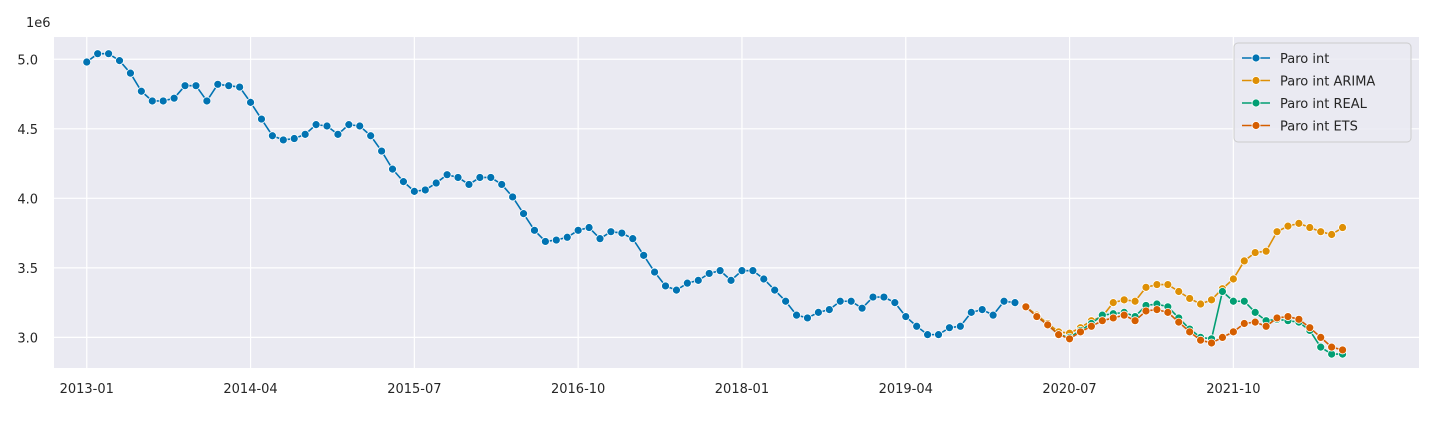  I want to click on series-paro-int-ets, so click(1184, 328).